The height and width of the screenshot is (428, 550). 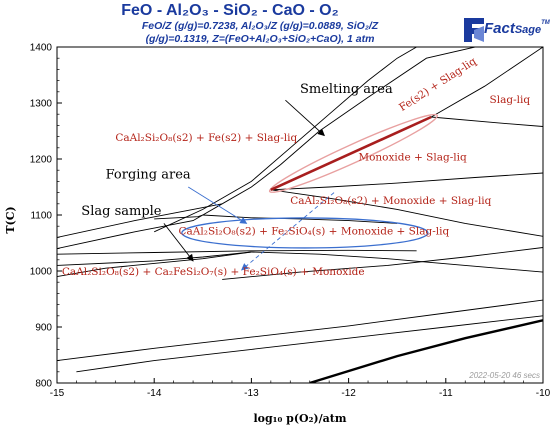 What do you see at coordinates (230, 10) in the screenshot?
I see `chart-title: FeO - Al₂O₃ - SiO₂ - CaO - O₂` at bounding box center [230, 10].